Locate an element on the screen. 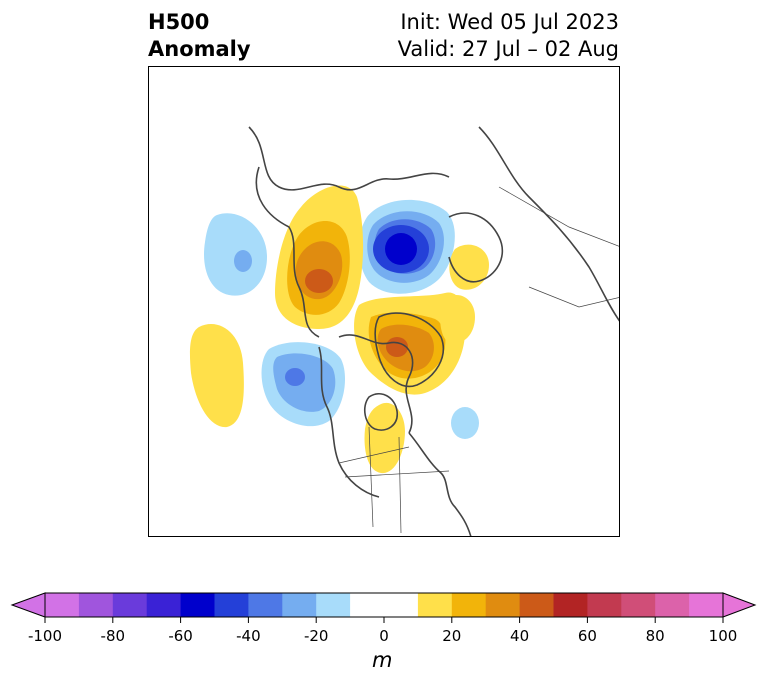  init-date: Init: Wed 05 Jul 2023 is located at coordinates (509, 22).